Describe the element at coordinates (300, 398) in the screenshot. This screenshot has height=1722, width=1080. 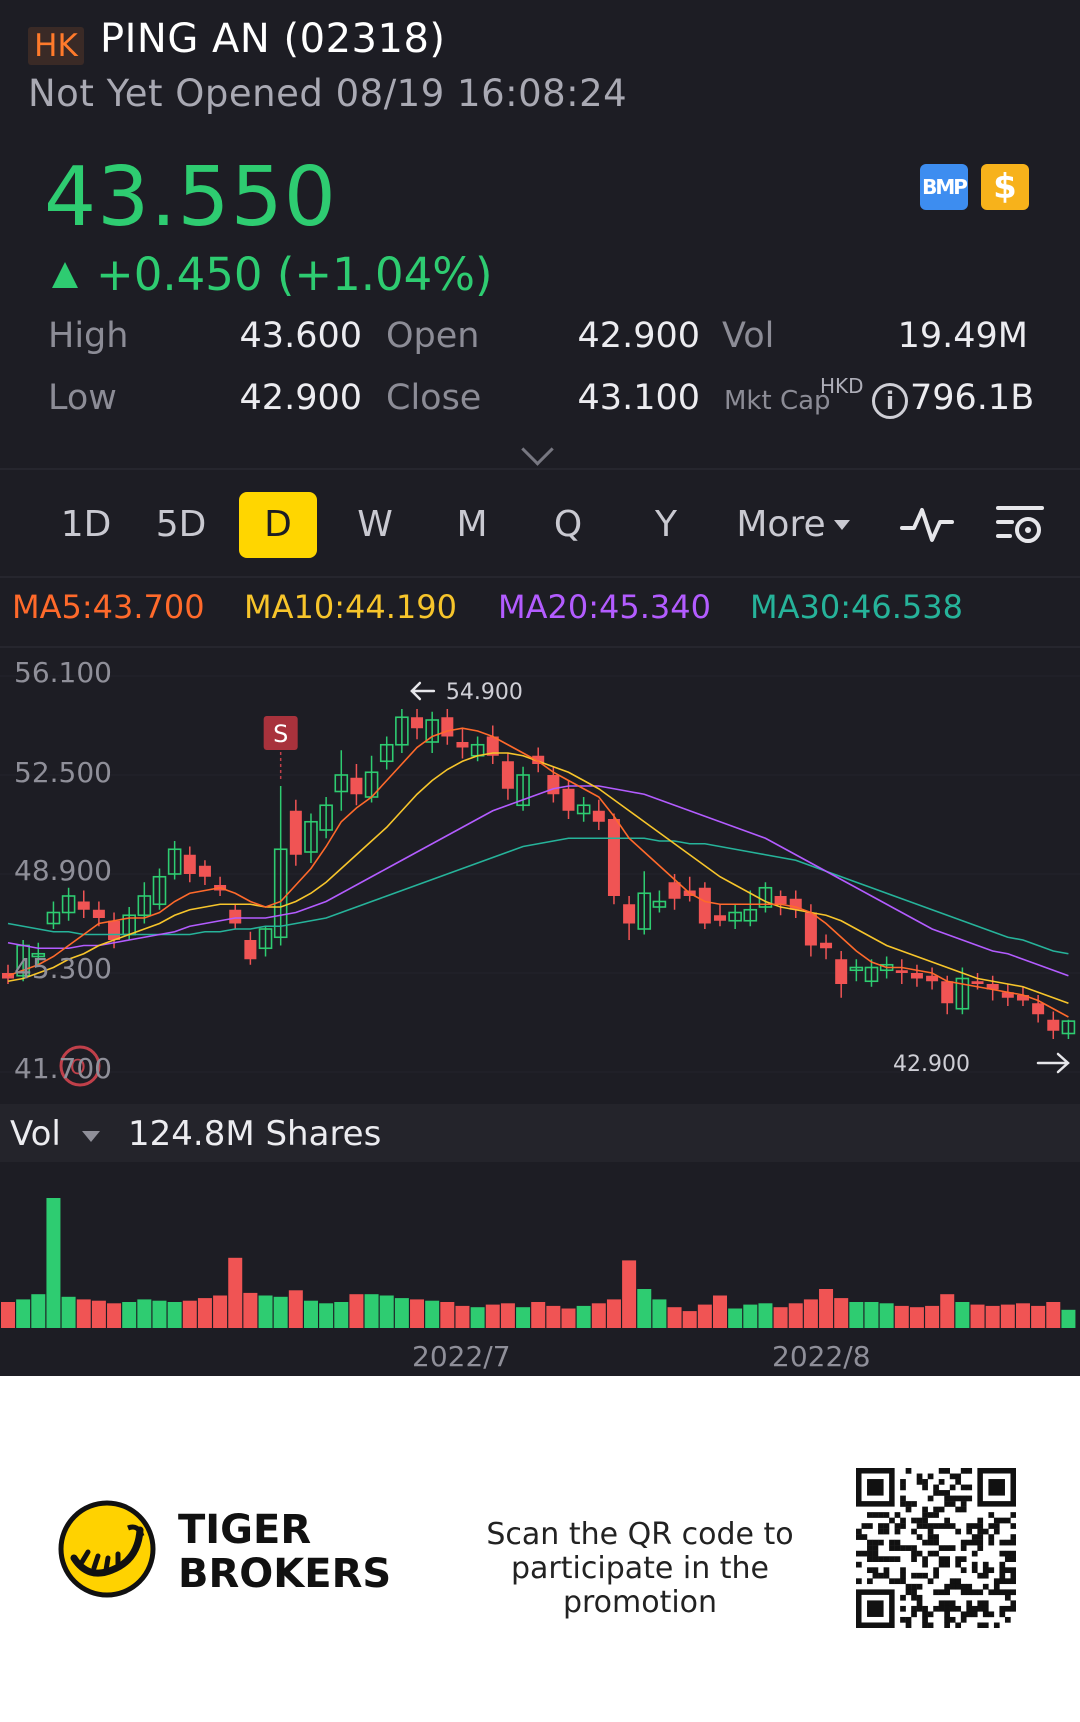
I see `low-value: 42.900` at that location.